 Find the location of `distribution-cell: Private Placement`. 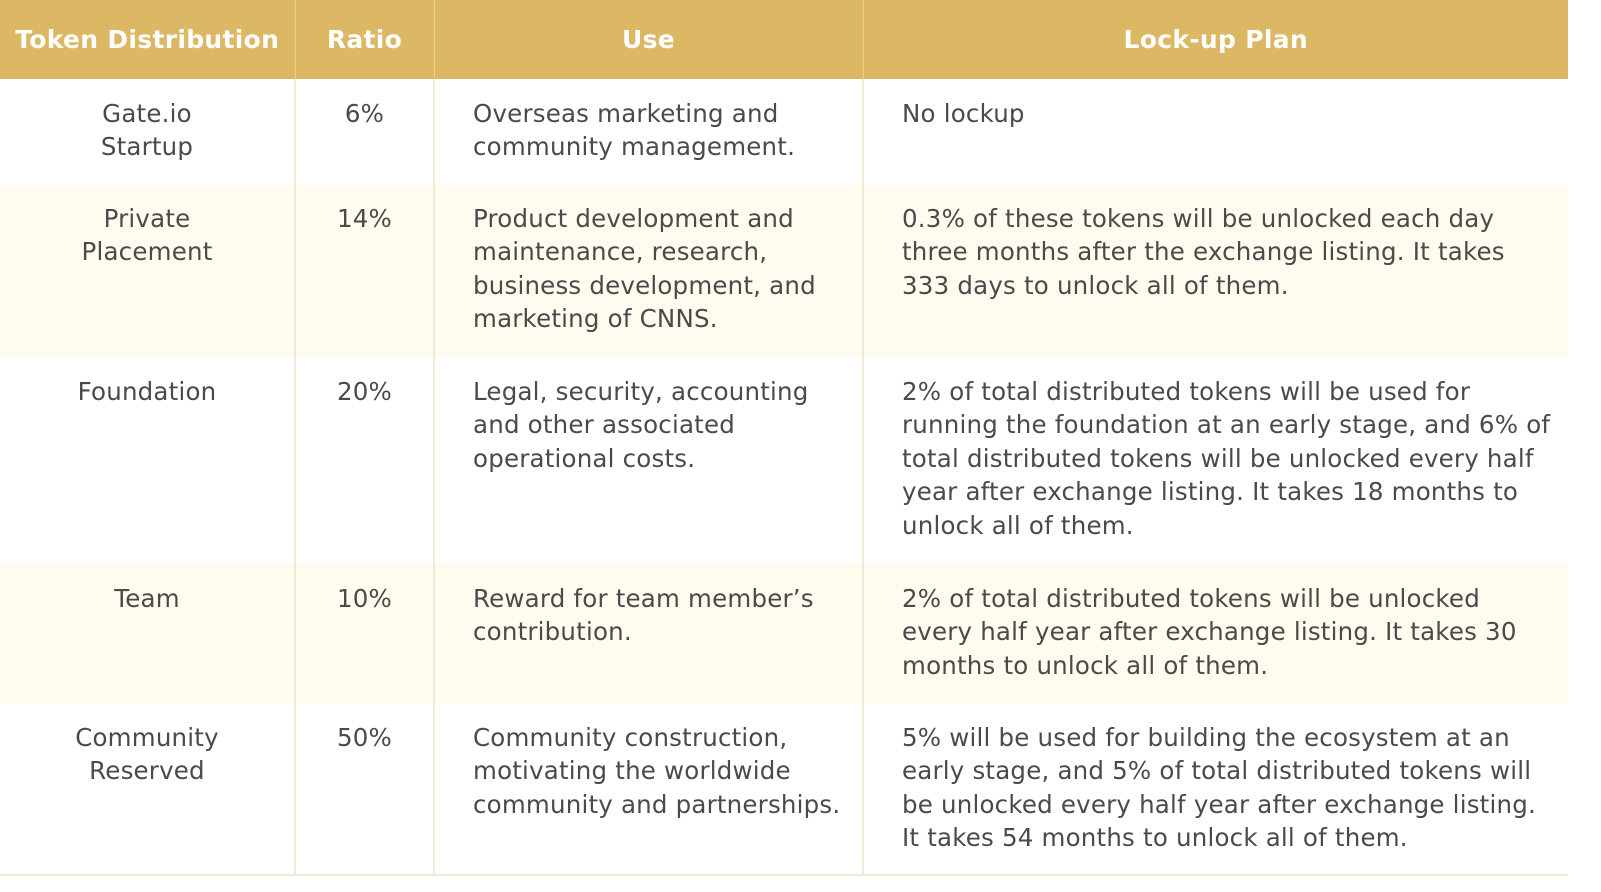

distribution-cell: Private Placement is located at coordinates (147, 270).